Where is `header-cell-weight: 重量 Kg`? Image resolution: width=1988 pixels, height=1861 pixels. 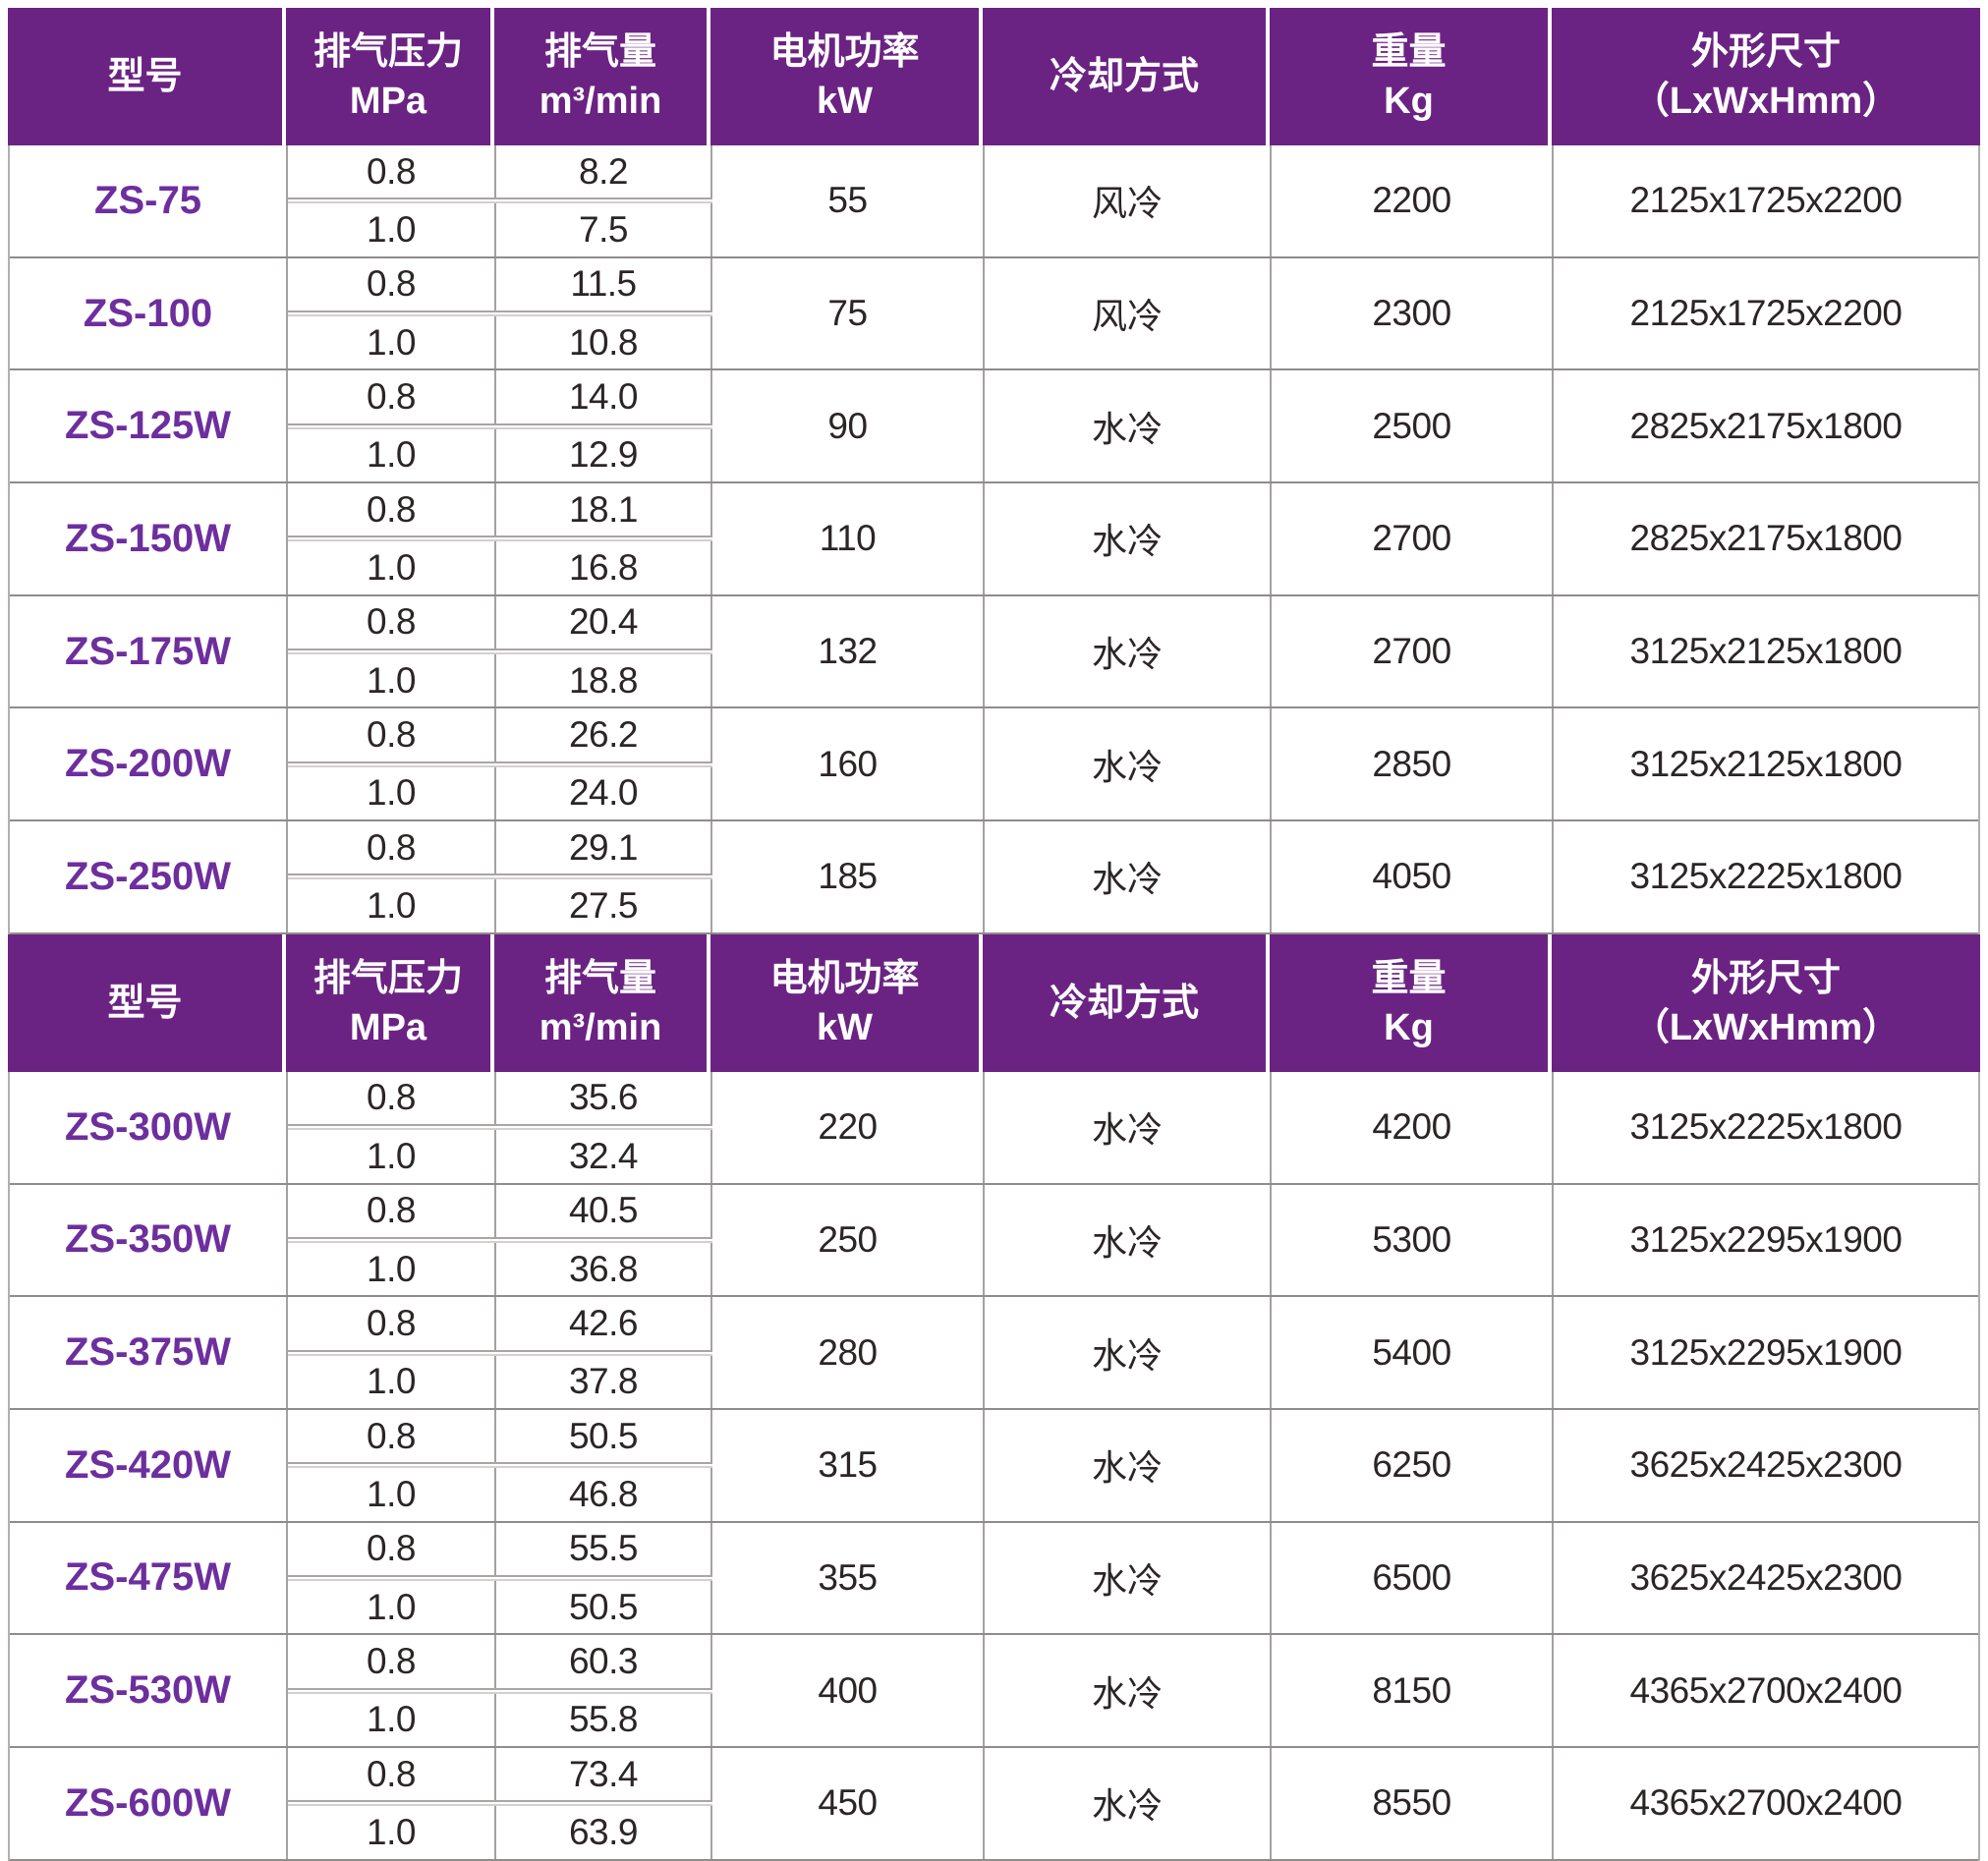
header-cell-weight: 重量 Kg is located at coordinates (1411, 76).